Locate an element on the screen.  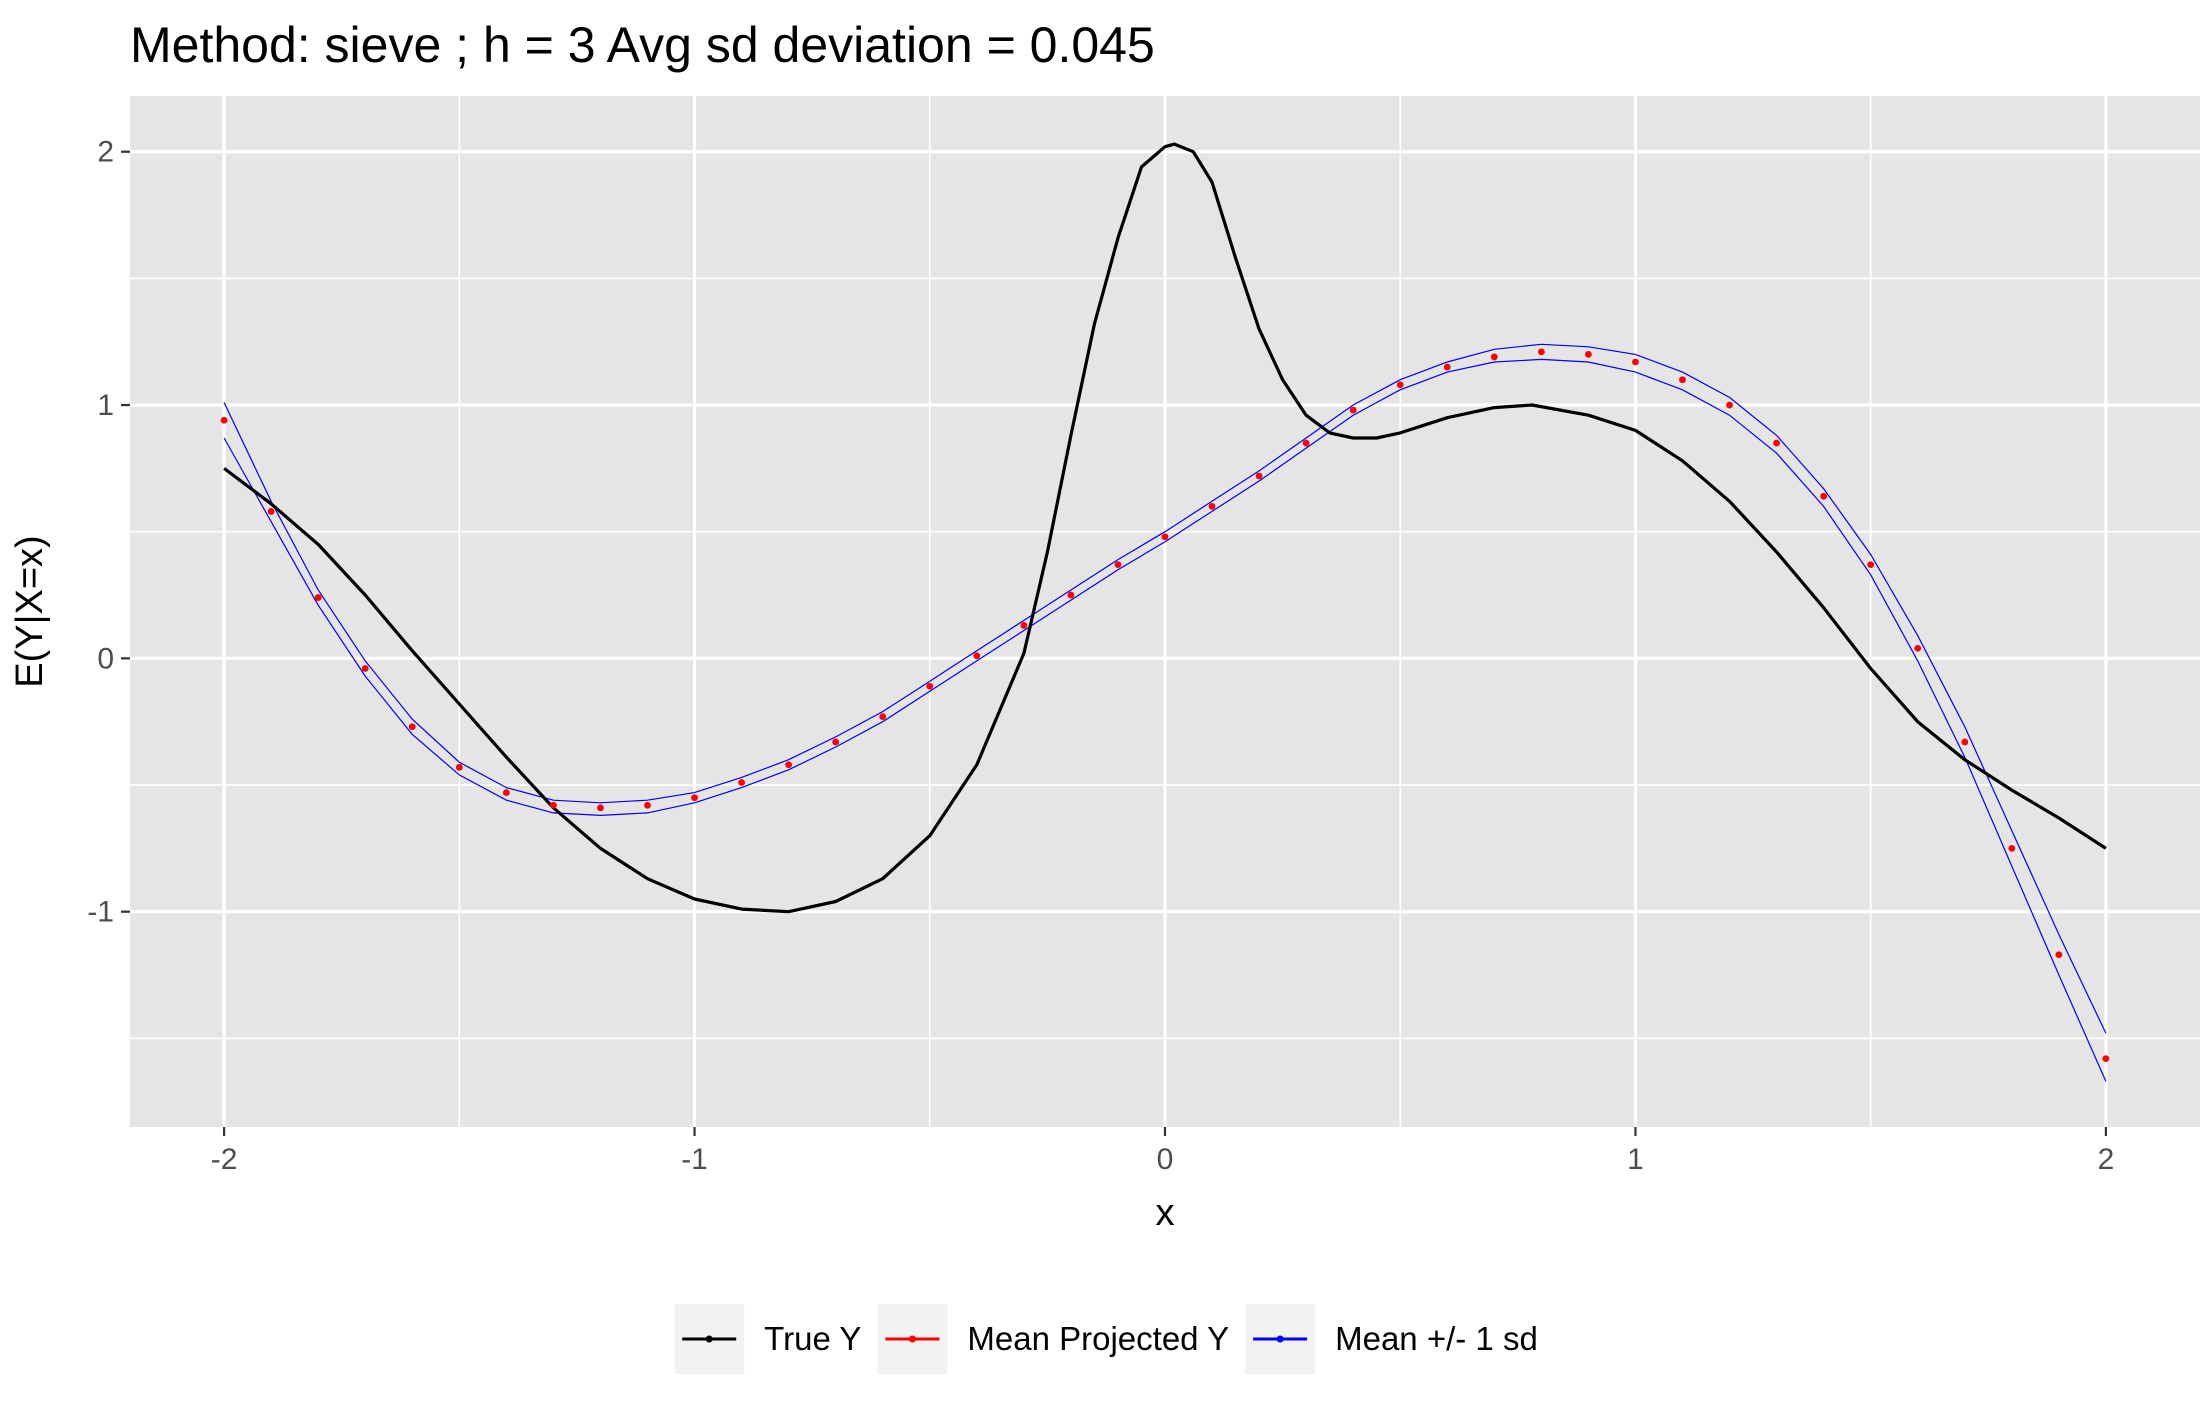
y-tick-label: -1 is located at coordinates (100, 912).